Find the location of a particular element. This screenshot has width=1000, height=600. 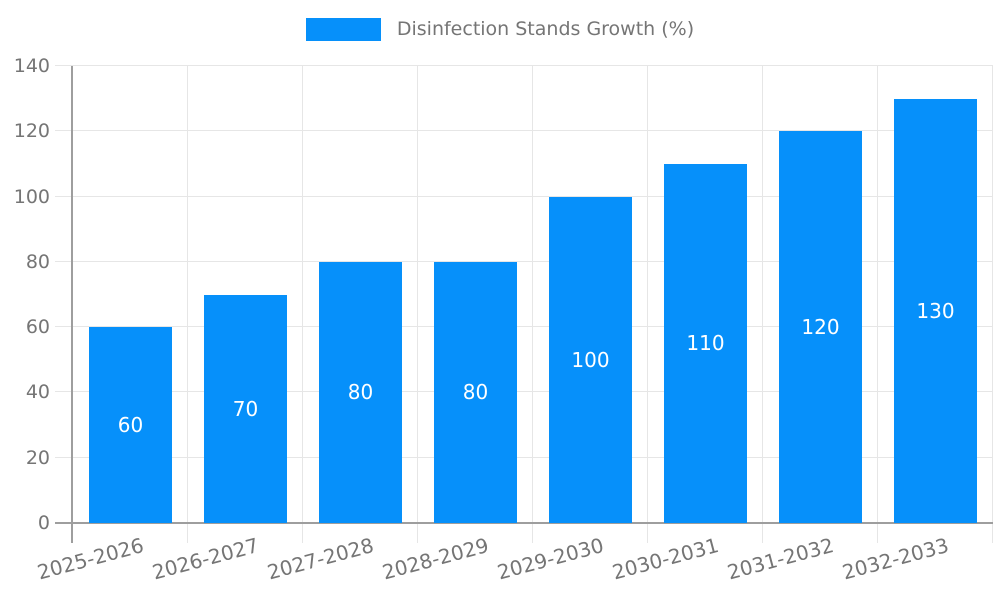

y-axis-tick-label: 60 is located at coordinates (37, 327).